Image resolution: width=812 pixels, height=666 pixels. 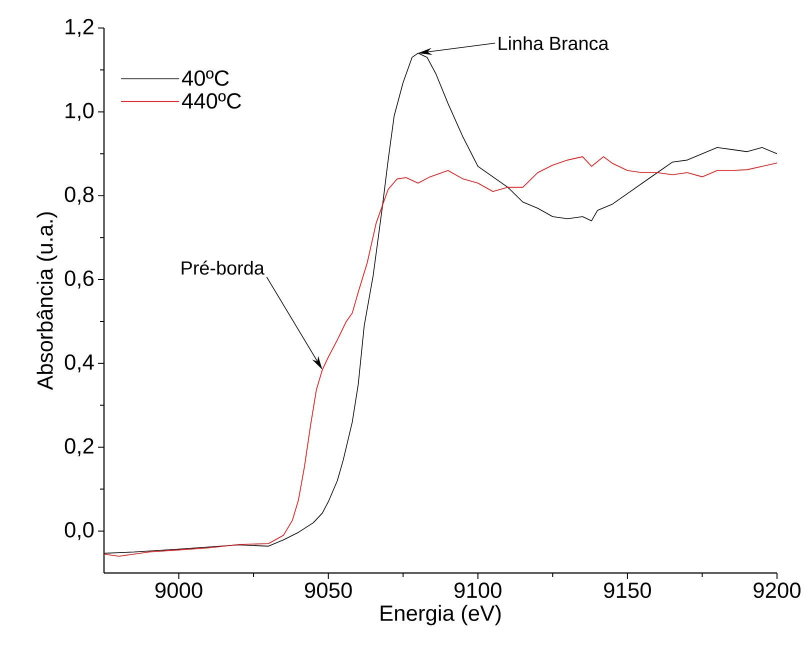 I want to click on x-tick-label: 9100, so click(x=478, y=590).